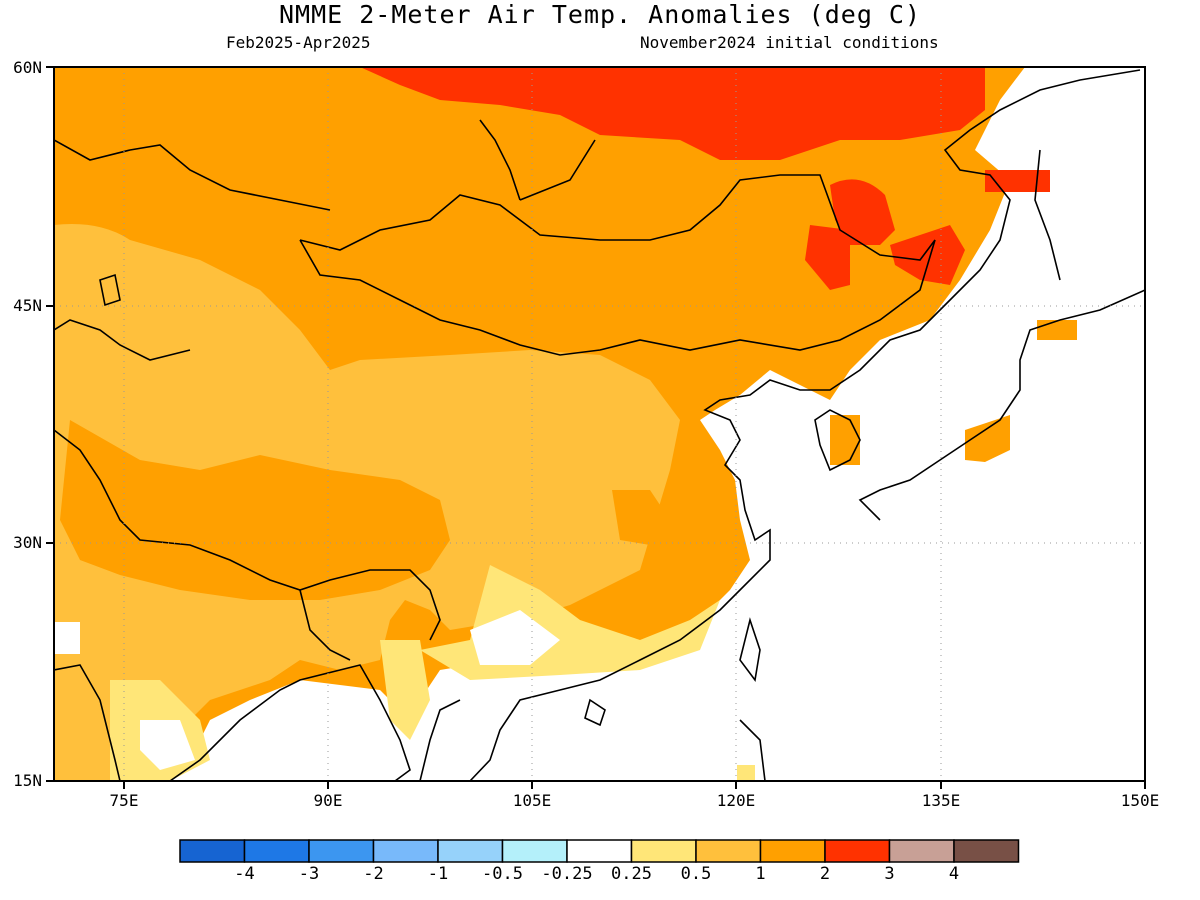  What do you see at coordinates (1140, 800) in the screenshot?
I see `lon-label-150e: 150E` at bounding box center [1140, 800].